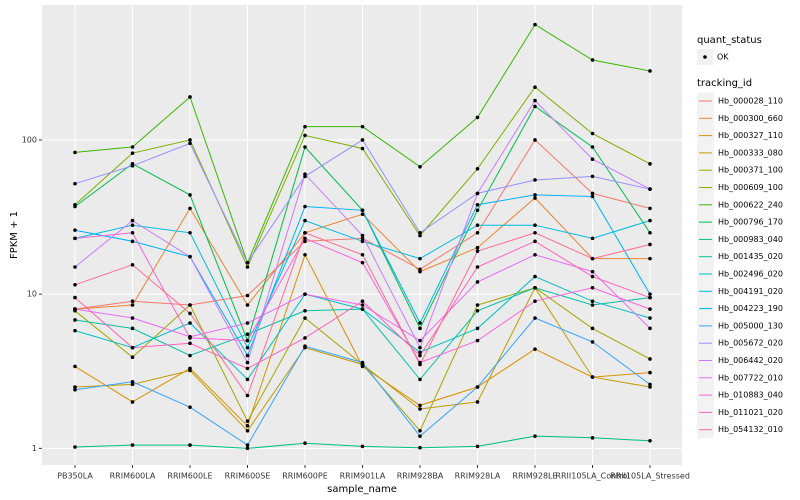  What do you see at coordinates (750, 170) in the screenshot?
I see `legend-label: Hb_000371_100` at bounding box center [750, 170].